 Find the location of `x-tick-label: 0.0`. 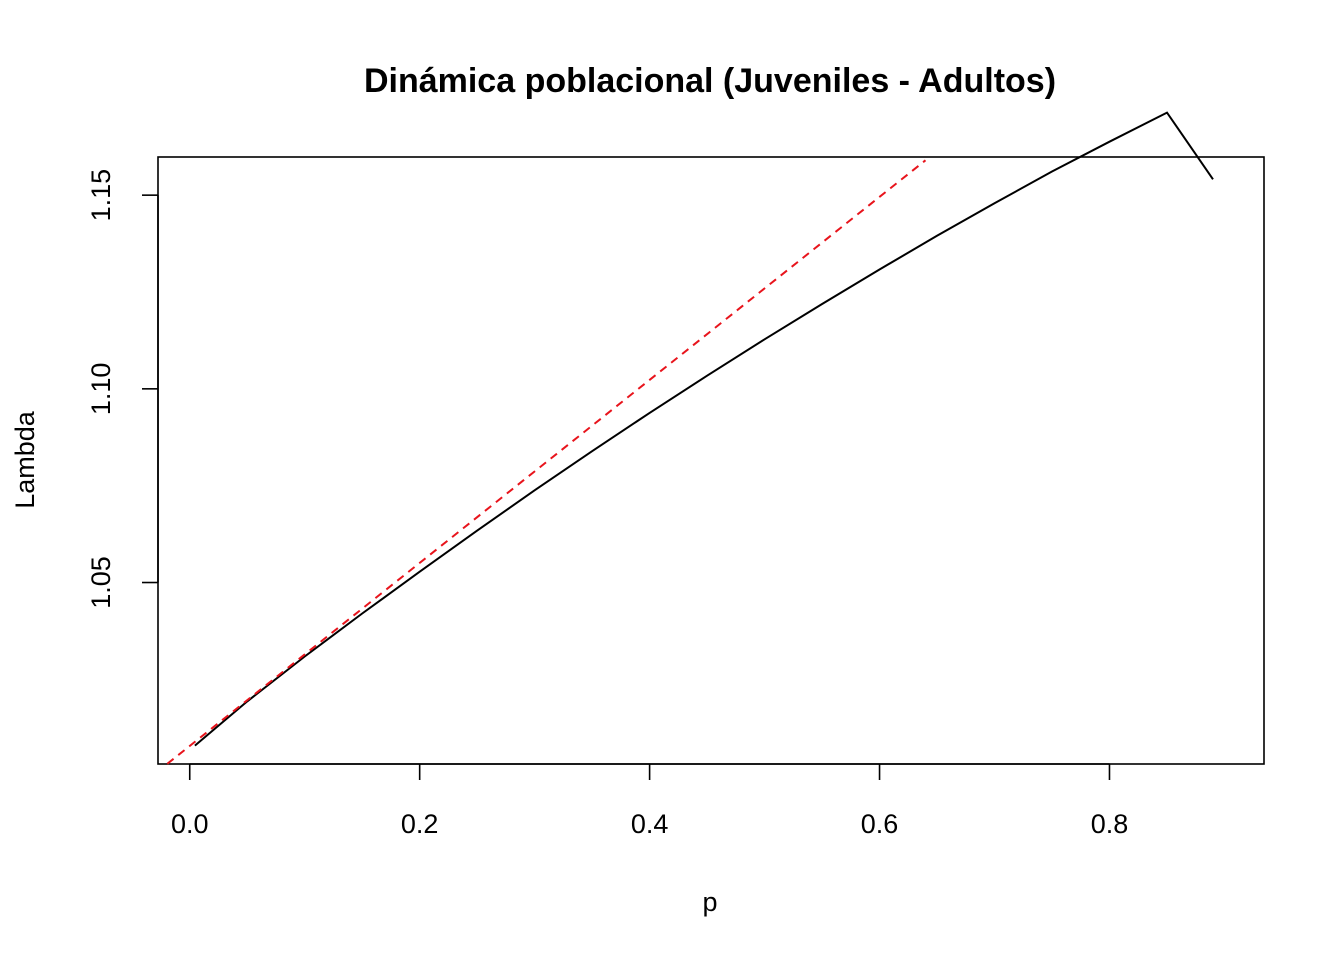

x-tick-label: 0.0 is located at coordinates (190, 824).